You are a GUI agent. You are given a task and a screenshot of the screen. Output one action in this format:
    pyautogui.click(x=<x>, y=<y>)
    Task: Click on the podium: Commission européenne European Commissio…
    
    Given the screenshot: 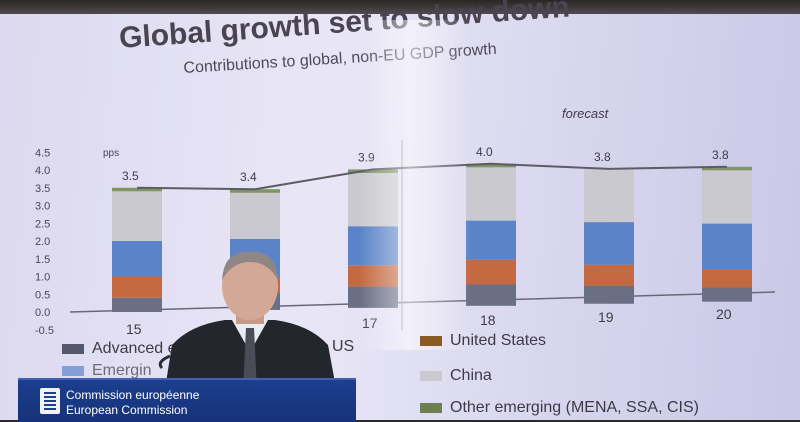 What is the action you would take?
    pyautogui.click(x=187, y=400)
    